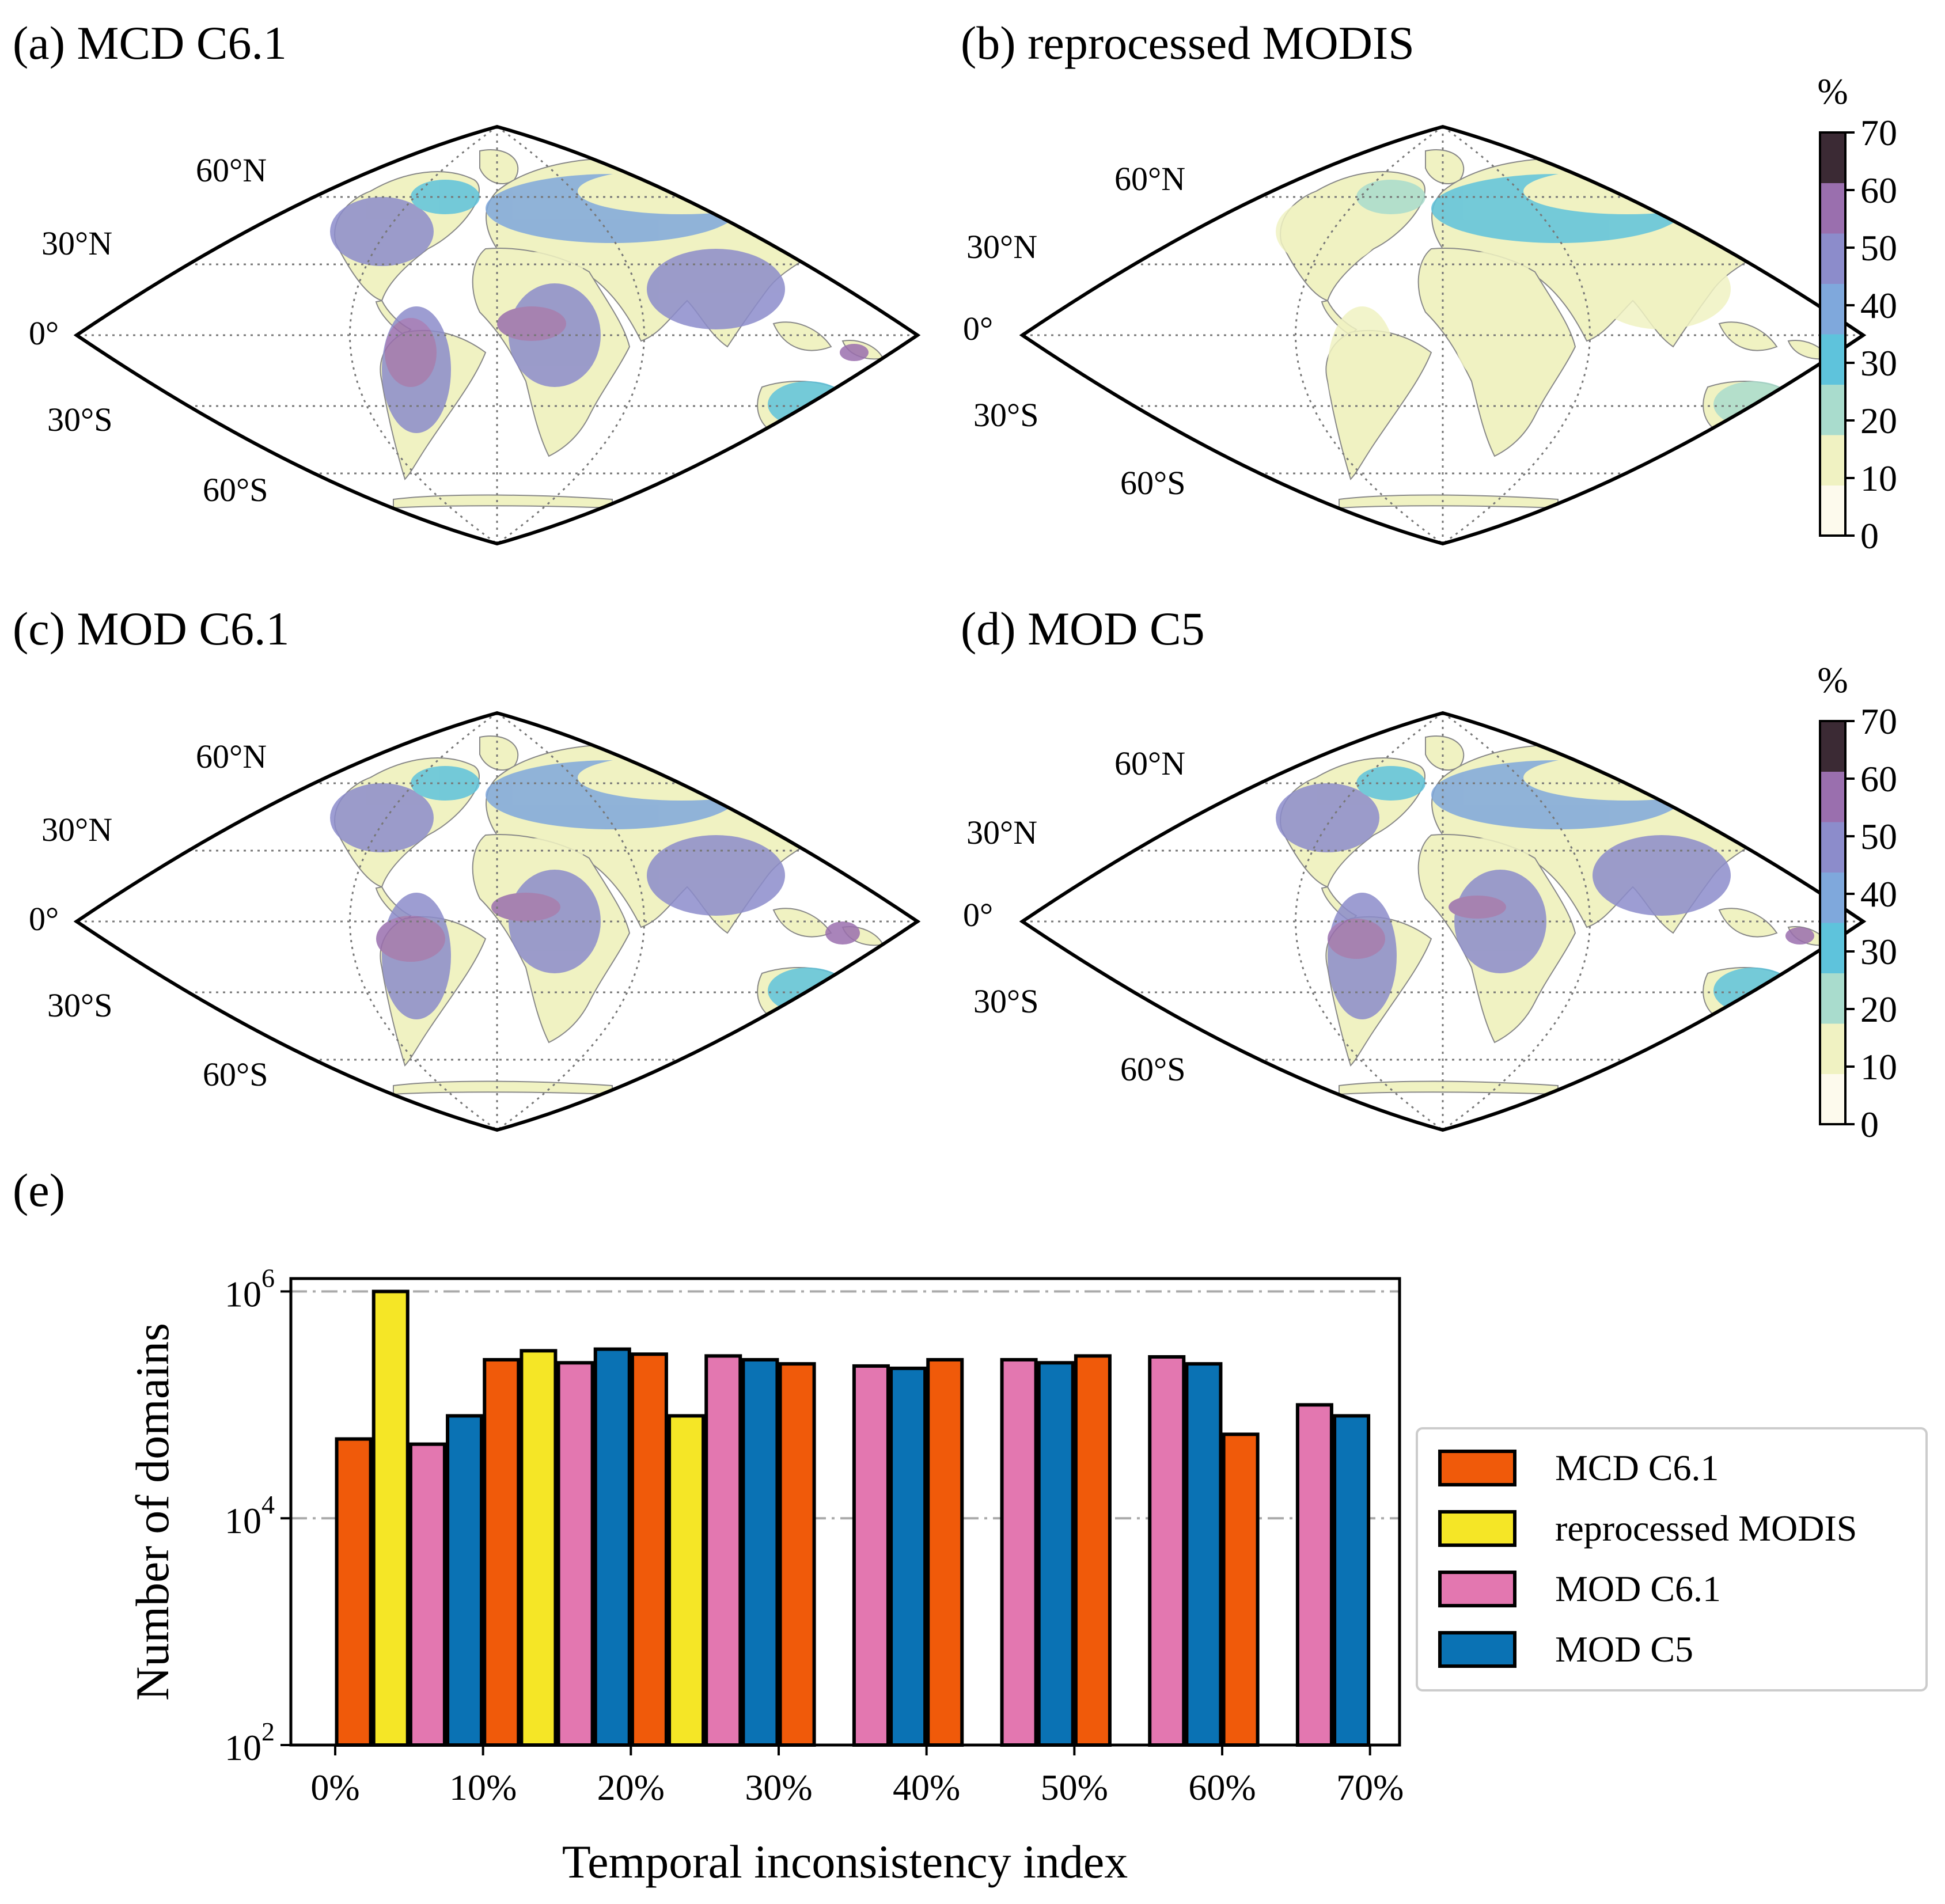 This screenshot has height=1904, width=1945. Describe the element at coordinates (80, 420) in the screenshot. I see `lat-label-30s-a: 30°S` at that location.